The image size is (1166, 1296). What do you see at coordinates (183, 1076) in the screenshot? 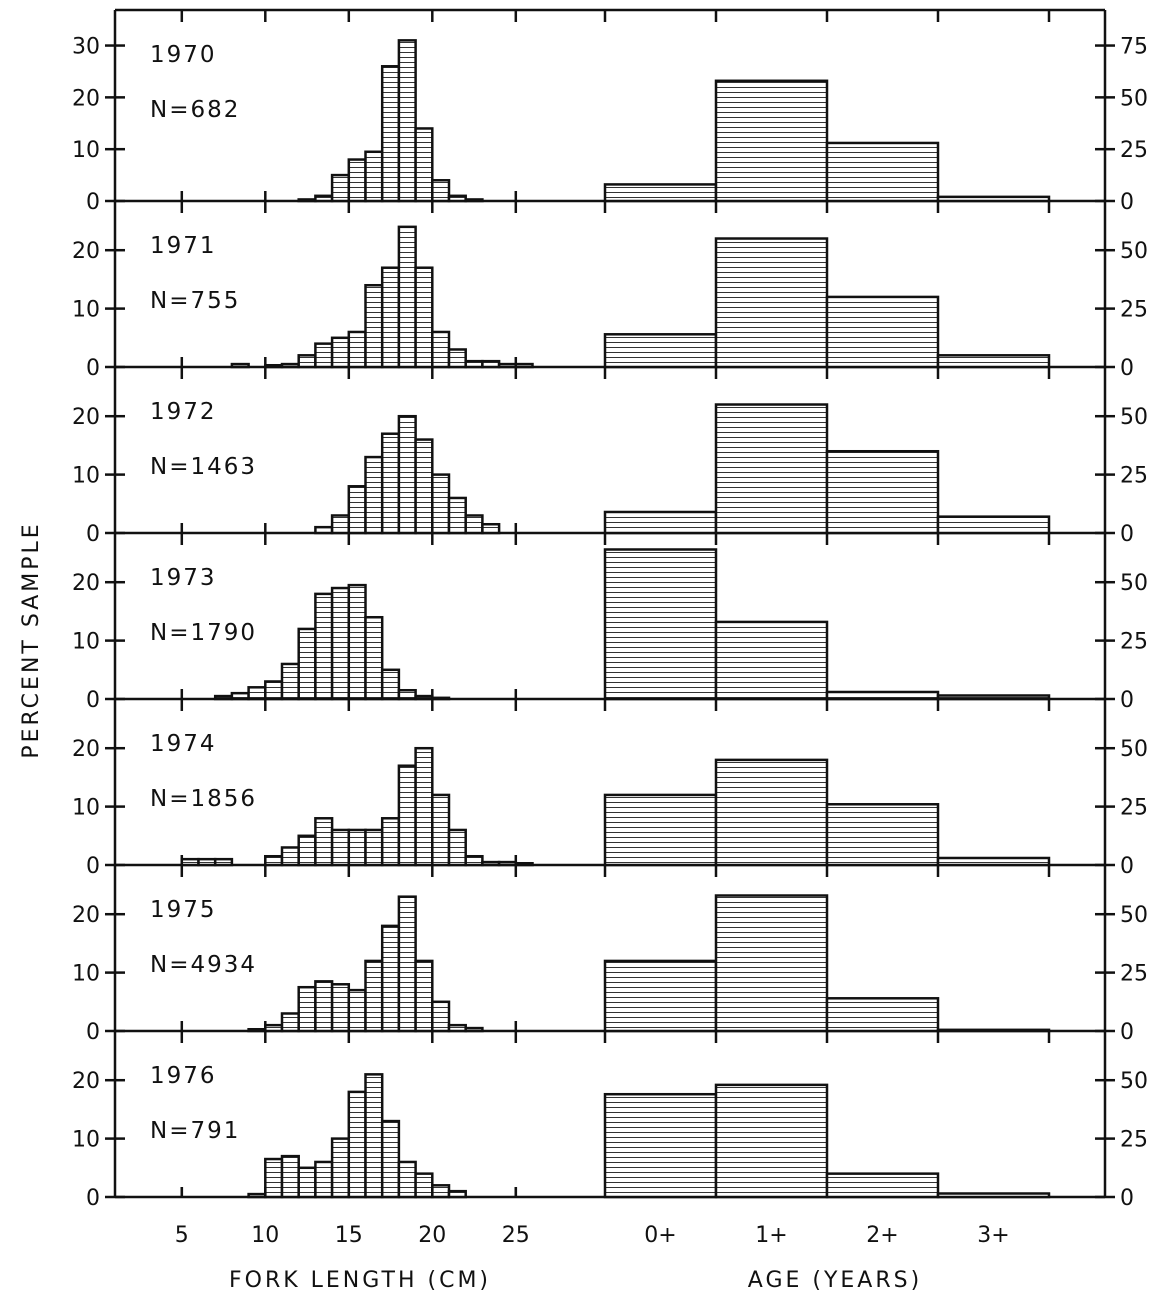
I see `panel-year-label: 1976` at bounding box center [183, 1076].